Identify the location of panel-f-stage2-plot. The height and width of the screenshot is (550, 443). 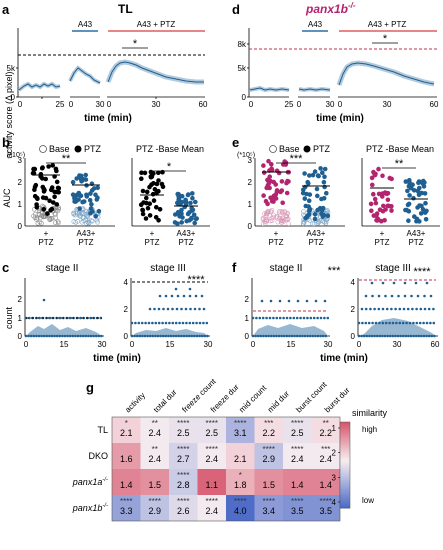
(290, 318).